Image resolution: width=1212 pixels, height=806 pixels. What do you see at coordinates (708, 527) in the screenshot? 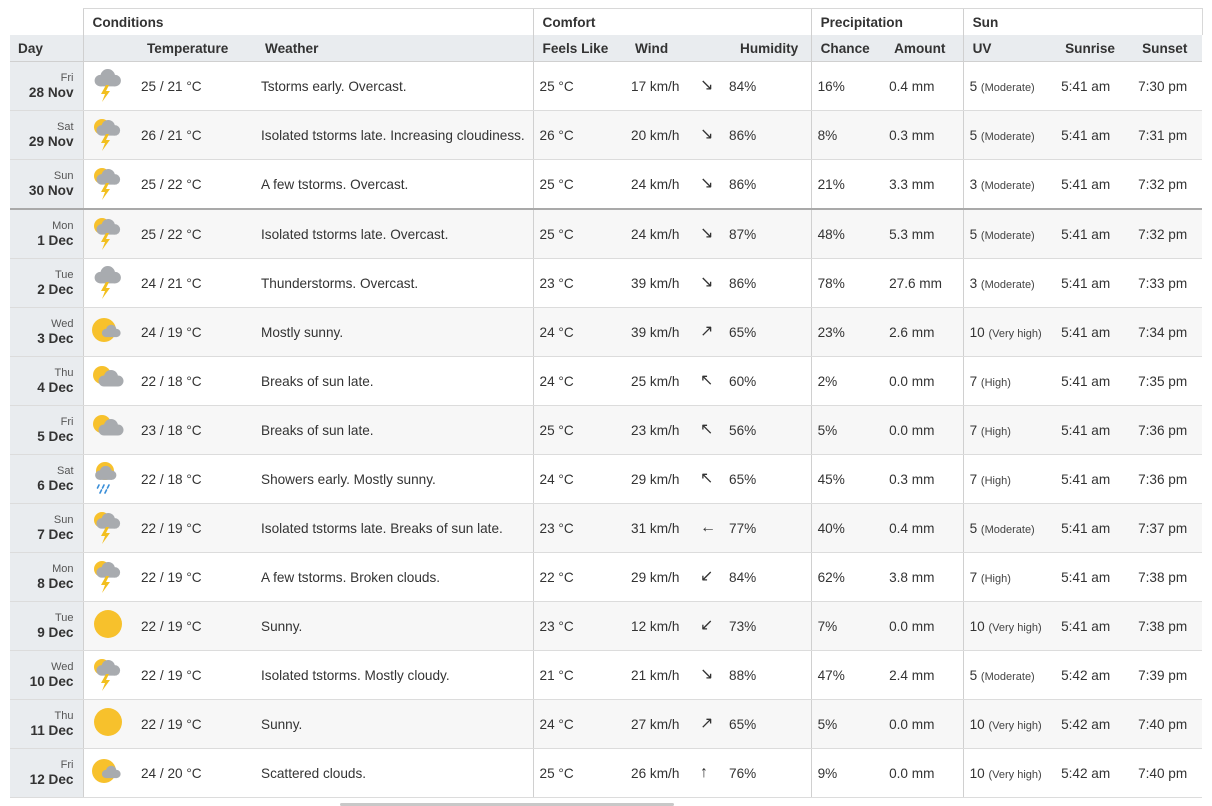
I see `wind-arrow-icon: ←` at bounding box center [708, 527].